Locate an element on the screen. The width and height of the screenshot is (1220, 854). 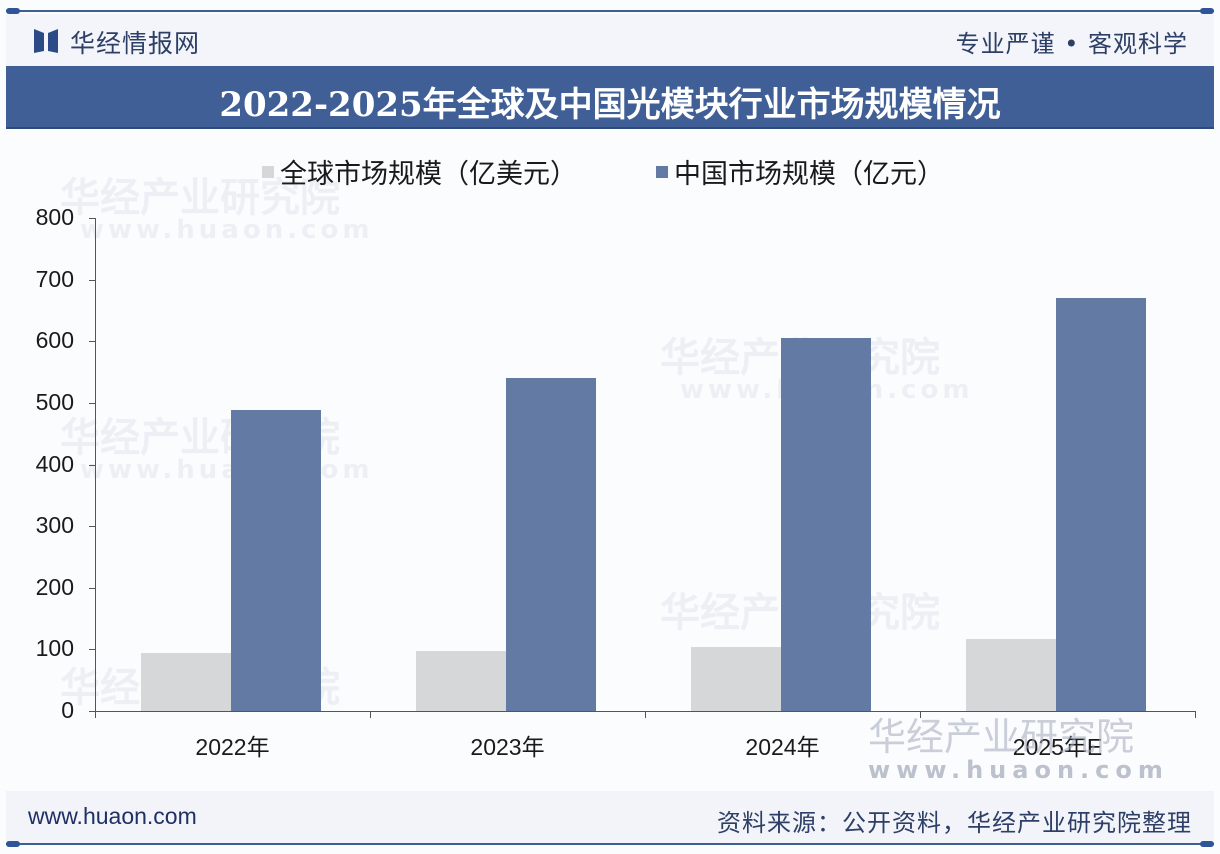
bottom-rule is located at coordinates (610, 844).